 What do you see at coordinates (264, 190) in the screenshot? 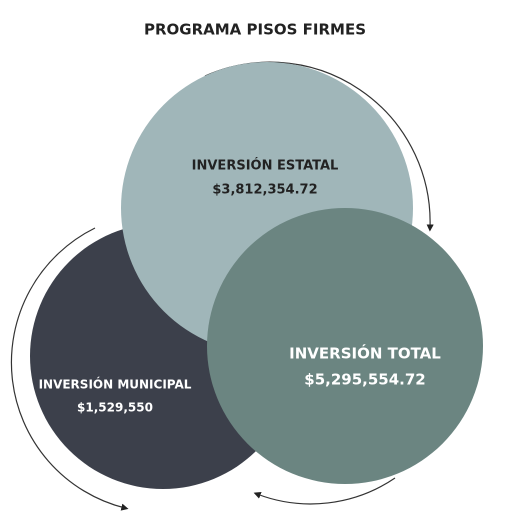
I see `node-value: $3,812,354.72` at bounding box center [264, 190].